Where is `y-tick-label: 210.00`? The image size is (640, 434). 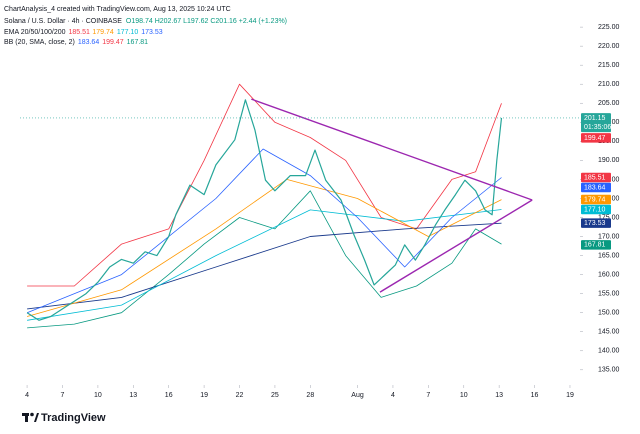 y-tick-label: 210.00 is located at coordinates (609, 84).